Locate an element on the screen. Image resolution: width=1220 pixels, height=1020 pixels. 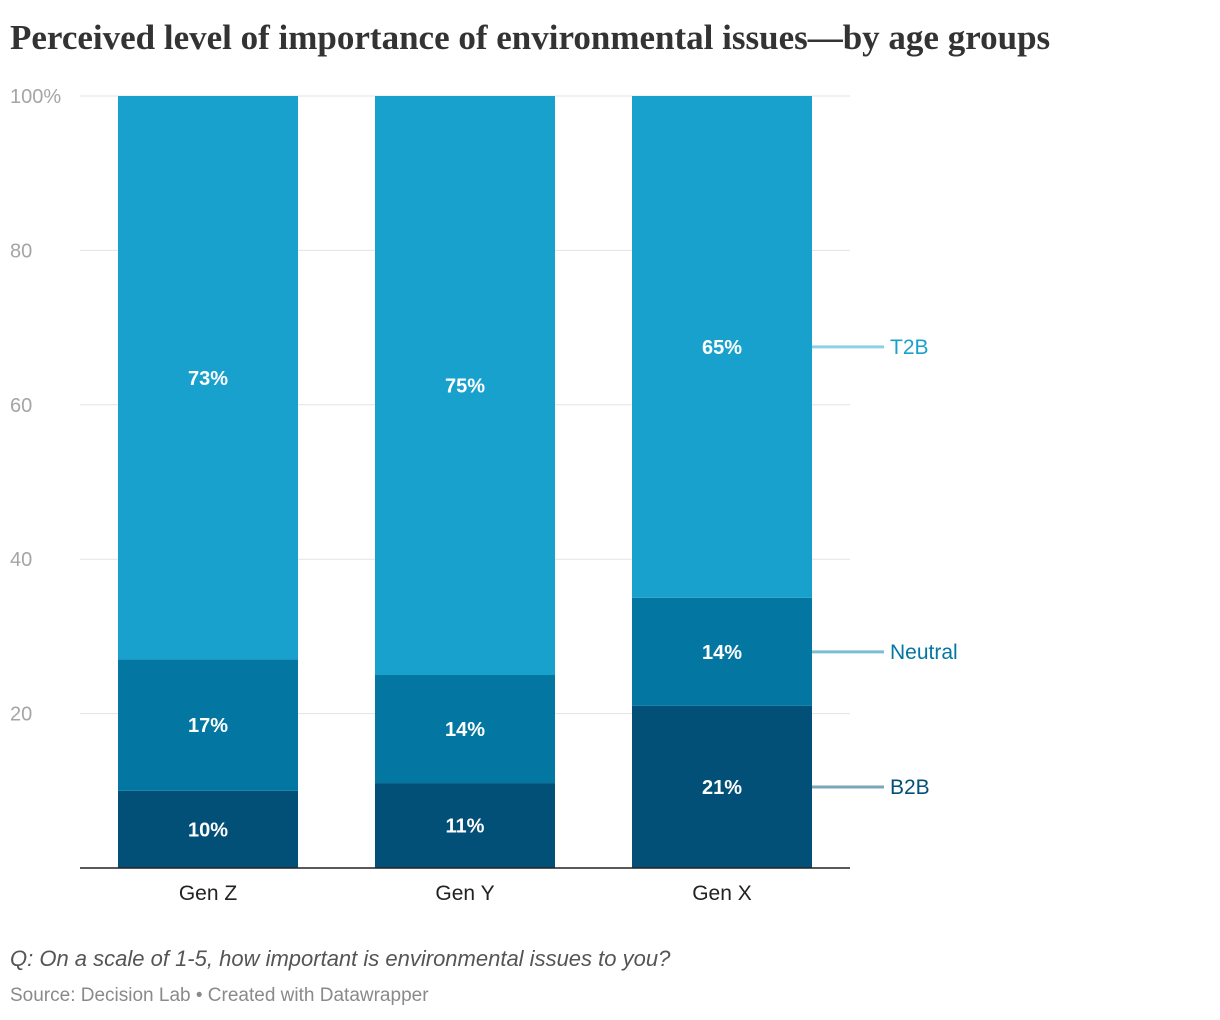
y-tick-label: 100% is located at coordinates (35, 97).